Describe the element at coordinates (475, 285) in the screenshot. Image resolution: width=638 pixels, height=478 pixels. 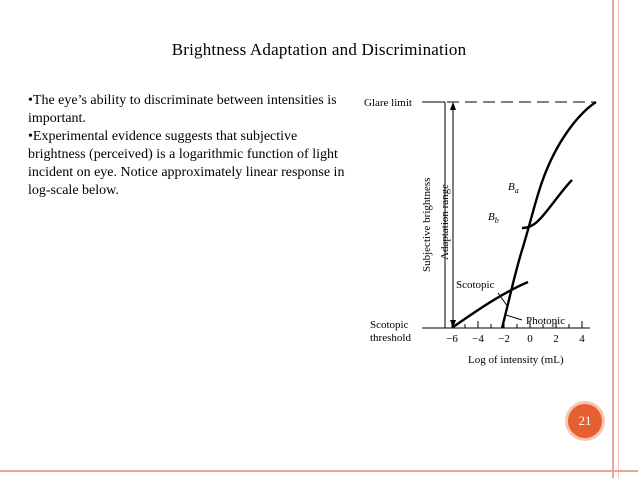
I see `scotopic-label: Scotopic` at that location.